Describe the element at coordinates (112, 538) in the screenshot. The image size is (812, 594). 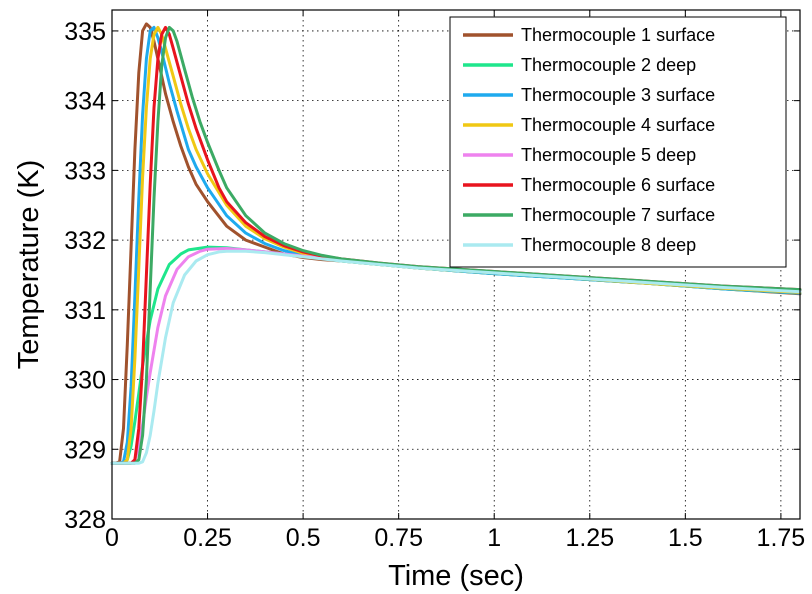
I see `x-tick-label: 0` at that location.